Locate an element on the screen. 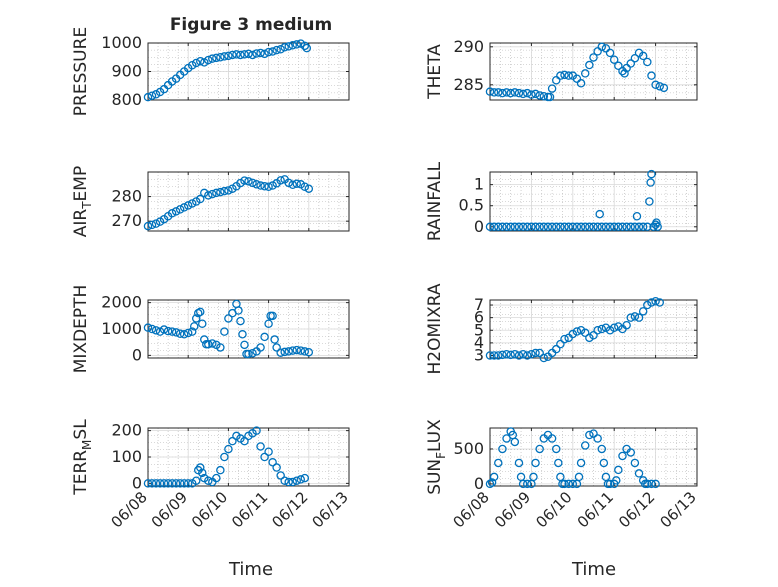  y-tick-label: 900 is located at coordinates (126, 71).